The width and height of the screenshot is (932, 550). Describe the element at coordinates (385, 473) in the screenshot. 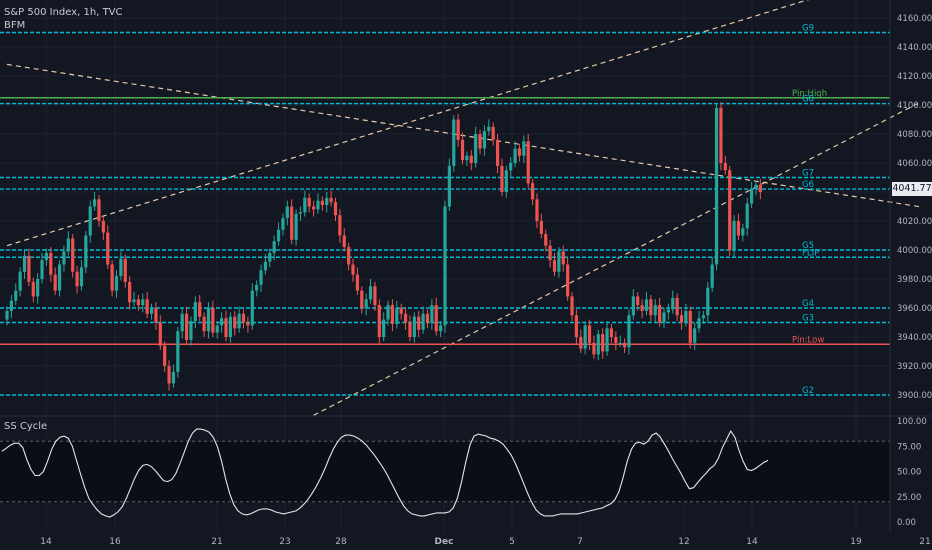

I see `oscillator-line` at that location.